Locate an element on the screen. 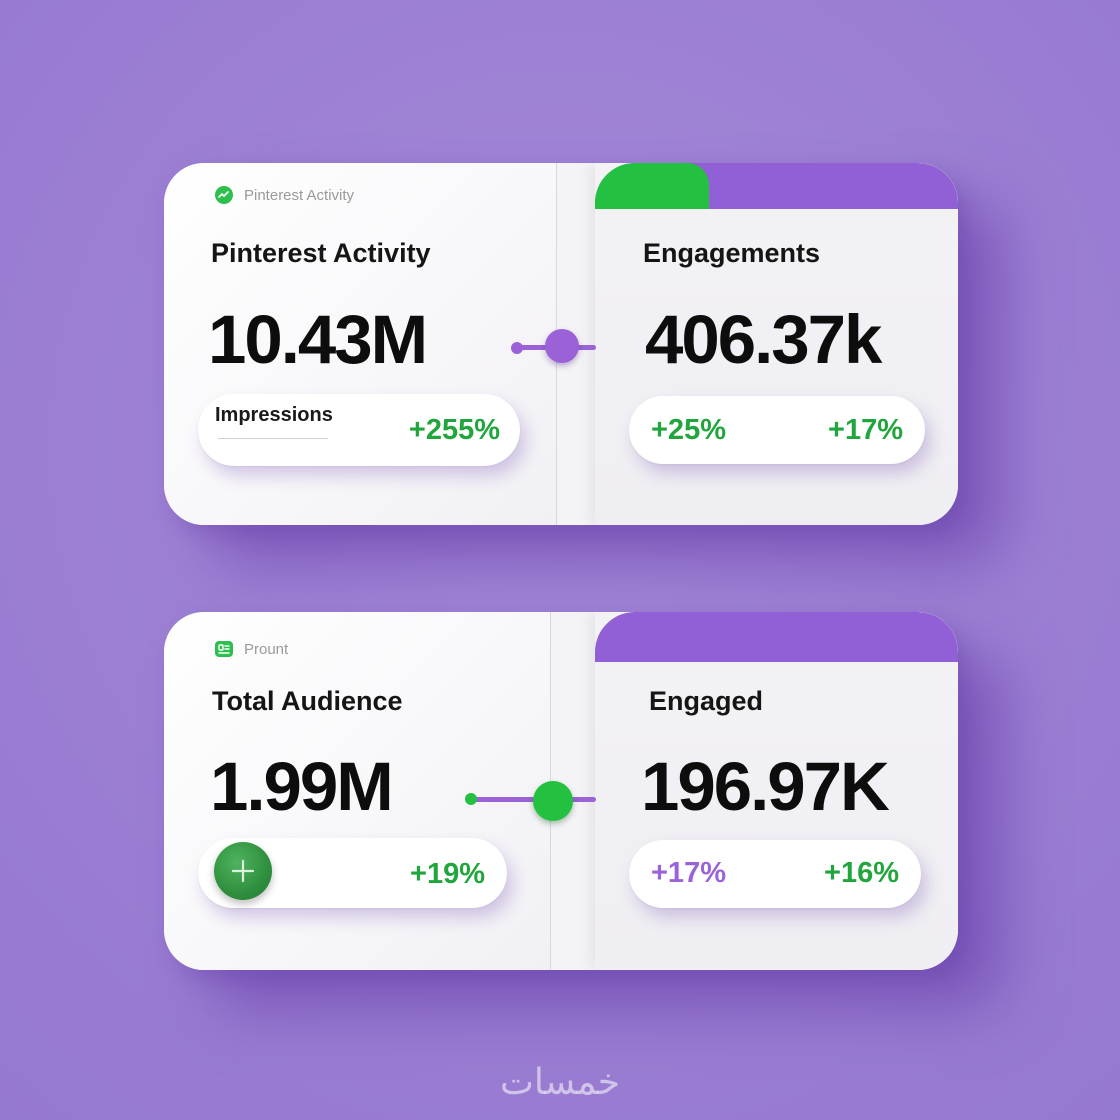  pill-divider is located at coordinates (273, 438).